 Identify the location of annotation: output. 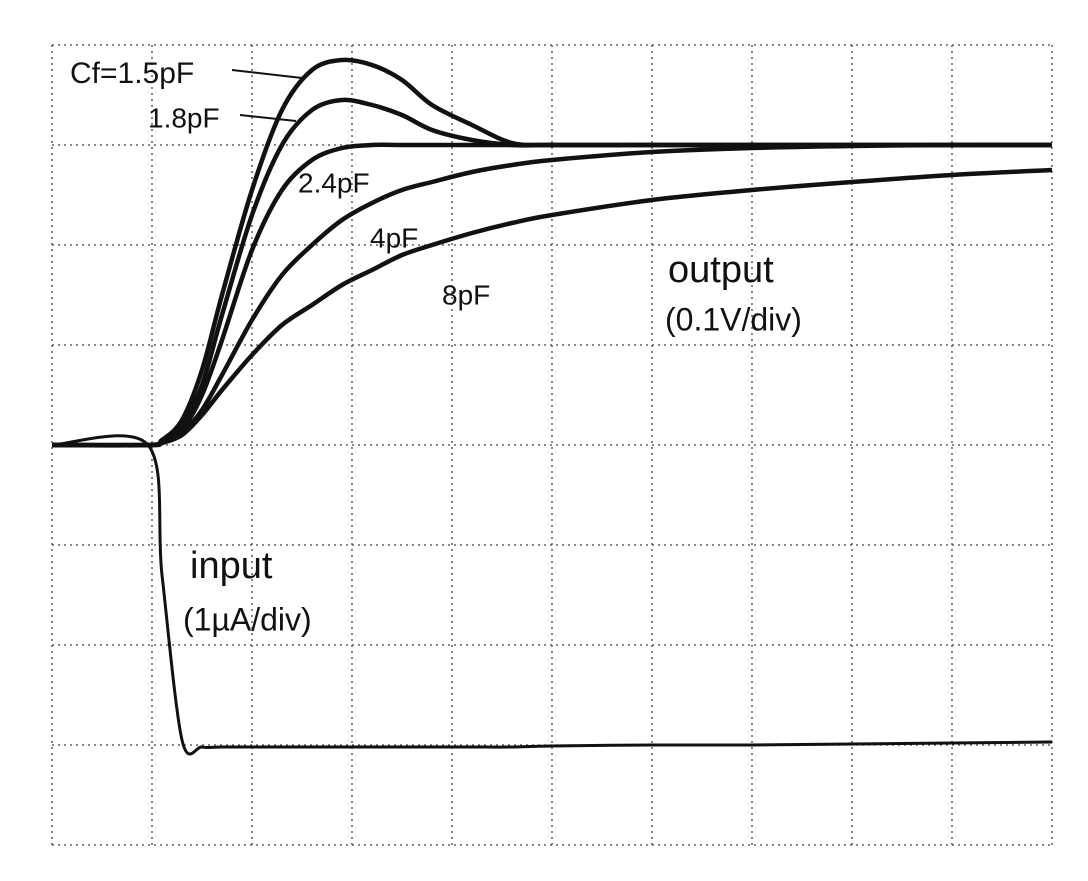
(721, 270).